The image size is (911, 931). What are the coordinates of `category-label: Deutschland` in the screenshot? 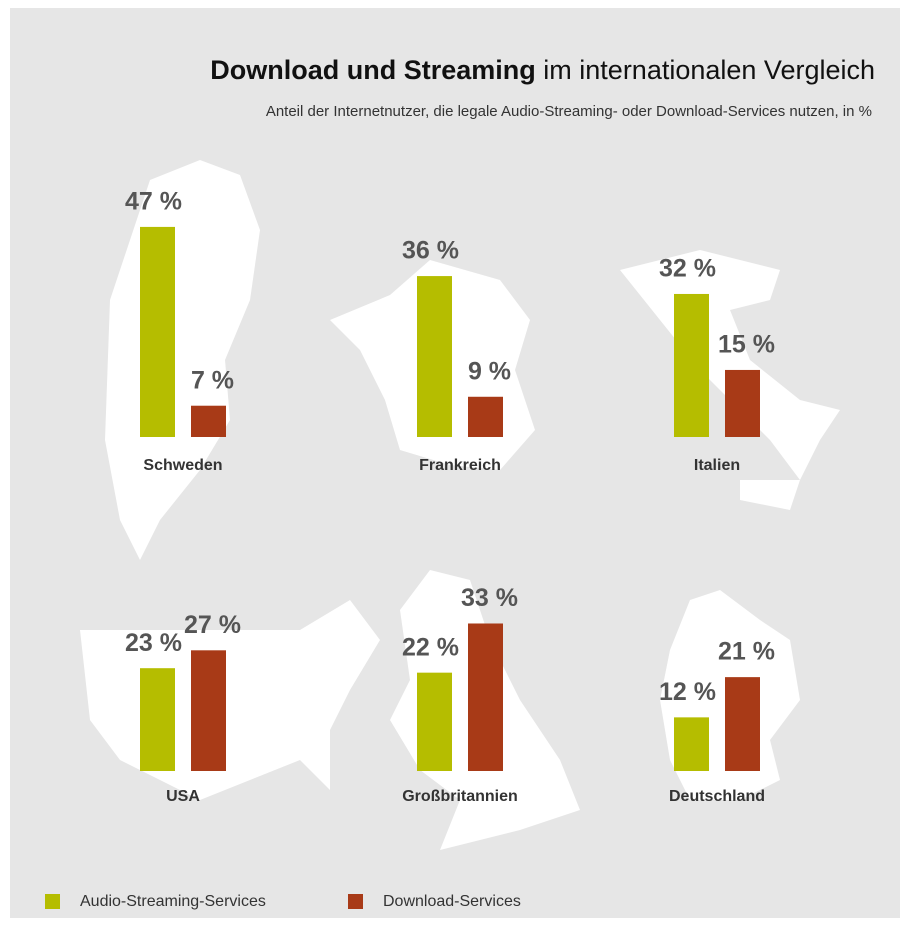 It's located at (717, 796).